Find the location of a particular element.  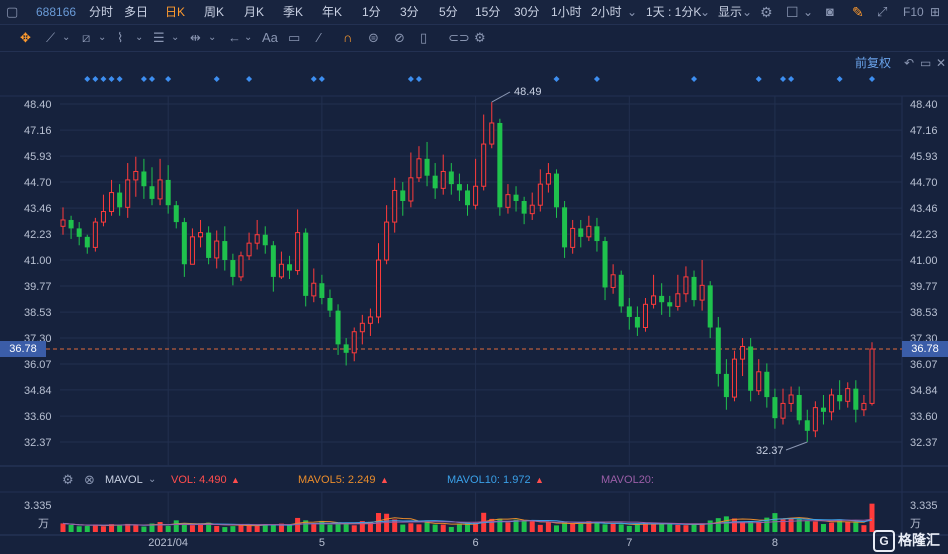

period-more-chevron-icon: ⌄ is located at coordinates (632, 12).